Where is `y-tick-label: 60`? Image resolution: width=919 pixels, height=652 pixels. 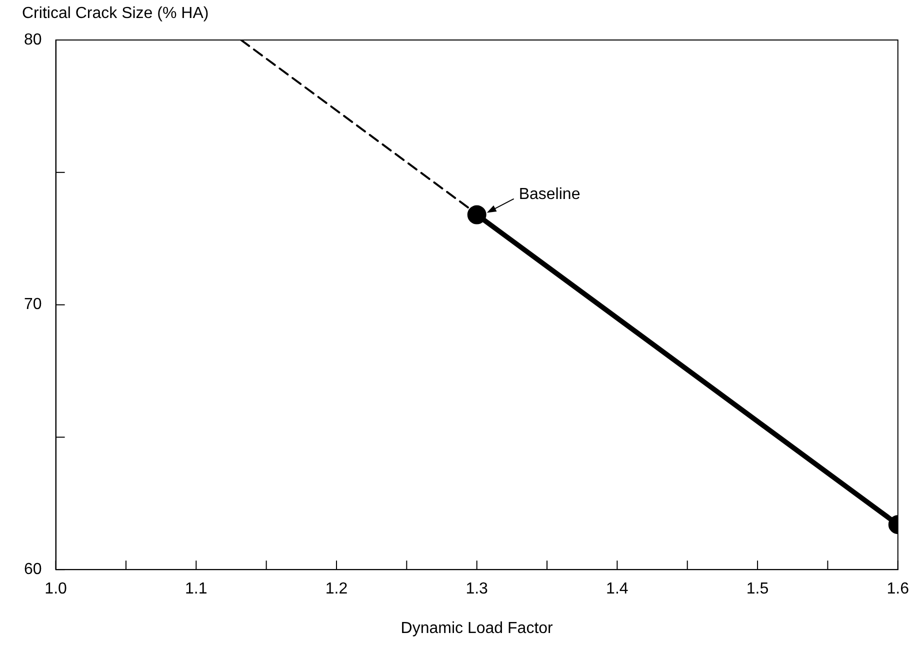 y-tick-label: 60 is located at coordinates (33, 569).